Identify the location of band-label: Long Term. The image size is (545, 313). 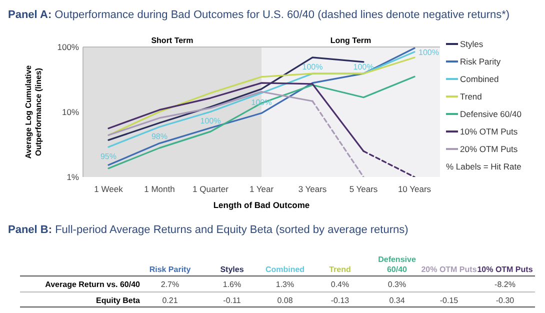
(351, 40).